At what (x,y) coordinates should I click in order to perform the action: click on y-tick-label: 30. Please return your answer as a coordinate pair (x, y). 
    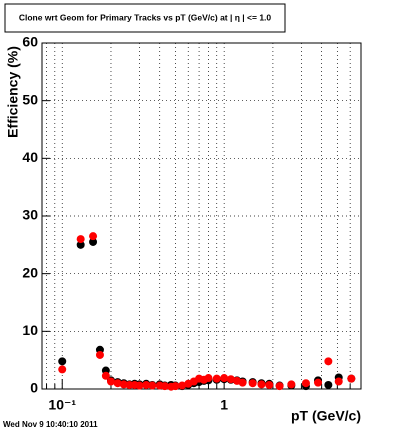
    Looking at the image, I should click on (30, 215).